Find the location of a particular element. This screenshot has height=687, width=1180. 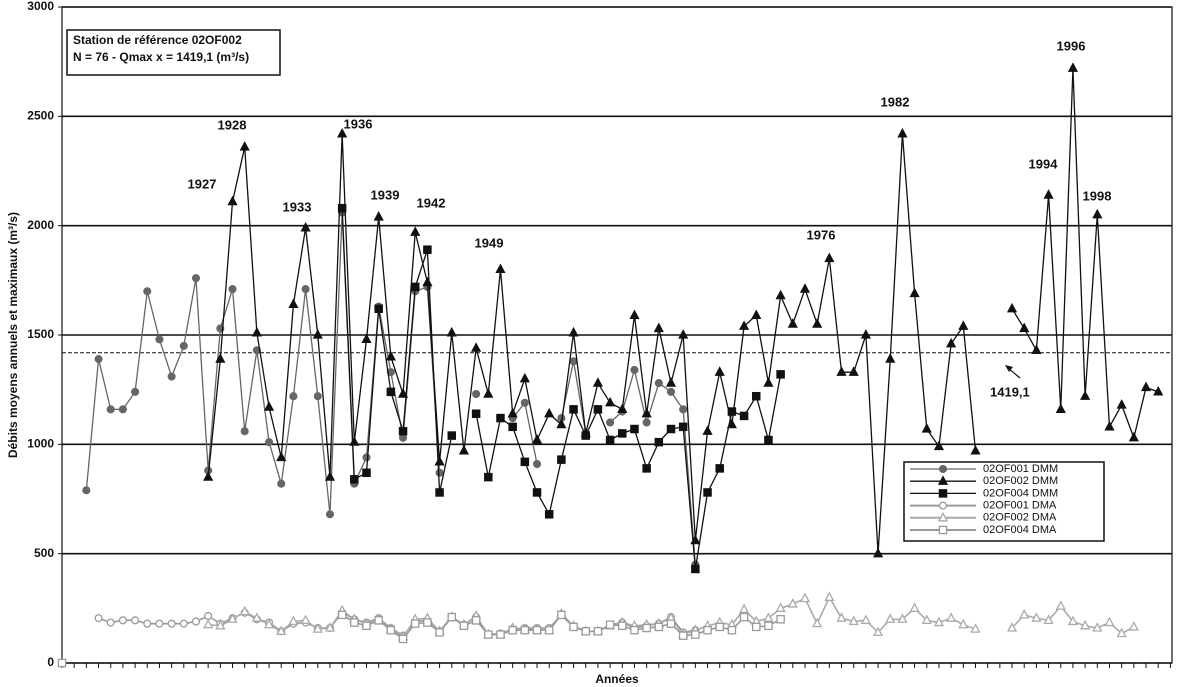

reference-label: 1419,1 is located at coordinates (1010, 391).